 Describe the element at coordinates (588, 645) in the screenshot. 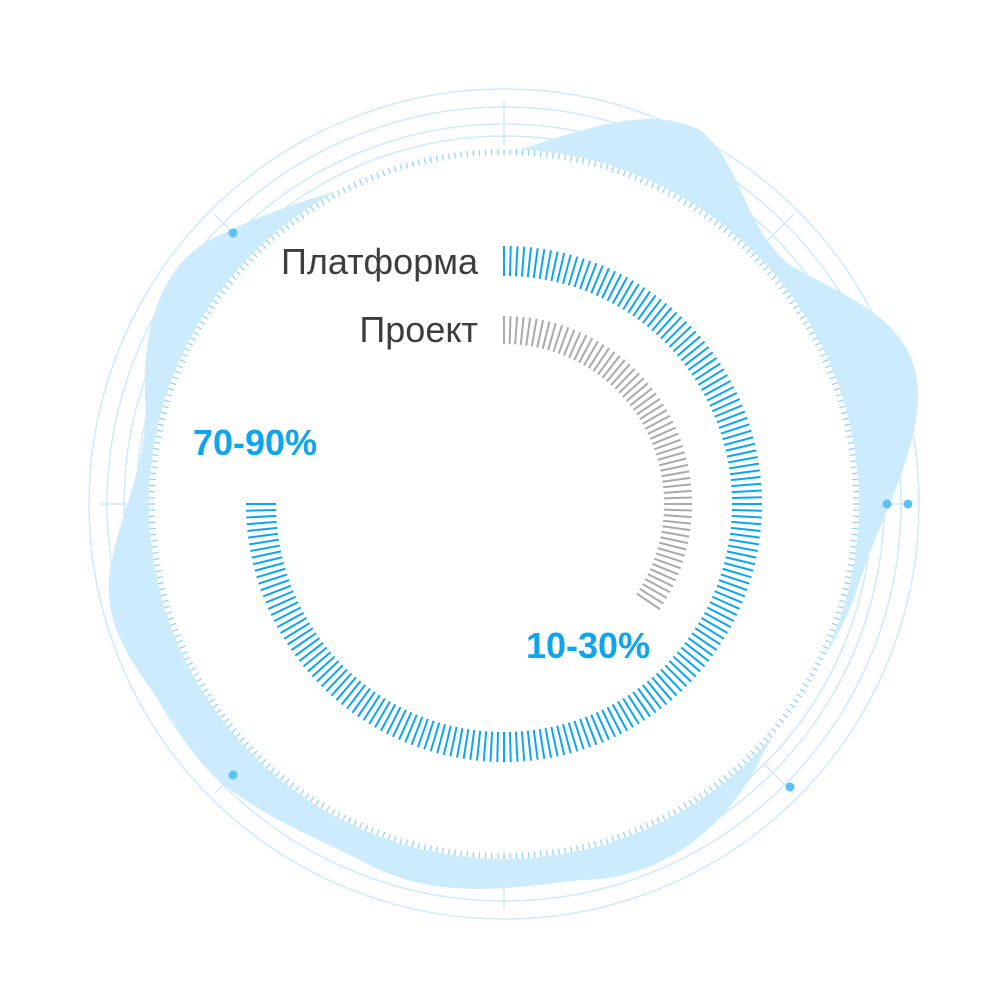

I see `series-value-project: 10-30%` at that location.